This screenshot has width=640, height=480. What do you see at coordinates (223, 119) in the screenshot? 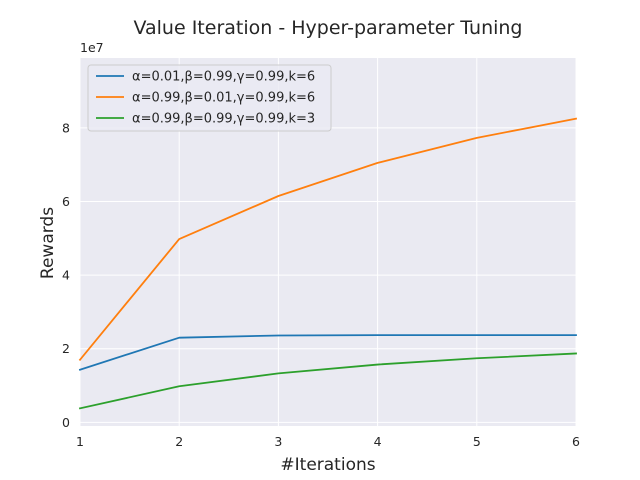
I see `legend-label-3: α=0.99,β=0.99,γ=0.99,k=3` at bounding box center [223, 119].